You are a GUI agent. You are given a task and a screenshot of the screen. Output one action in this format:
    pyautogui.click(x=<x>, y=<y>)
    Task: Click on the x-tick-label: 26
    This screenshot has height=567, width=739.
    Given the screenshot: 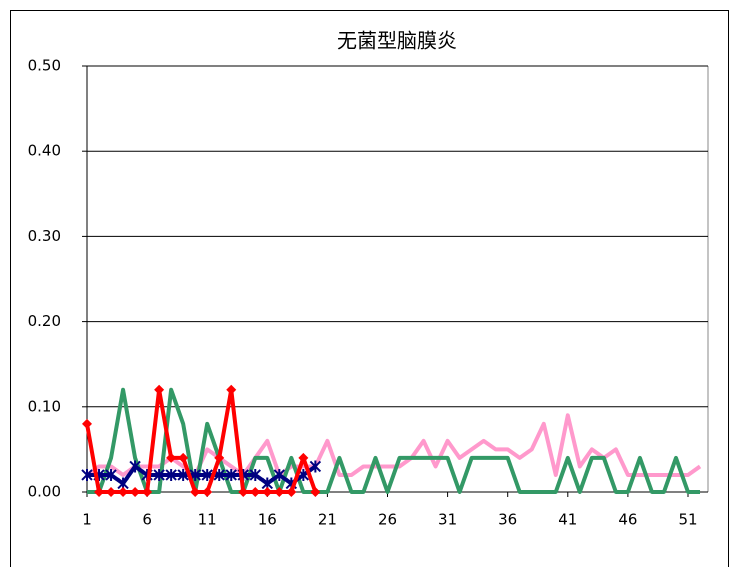 What is the action you would take?
    pyautogui.click(x=387, y=520)
    